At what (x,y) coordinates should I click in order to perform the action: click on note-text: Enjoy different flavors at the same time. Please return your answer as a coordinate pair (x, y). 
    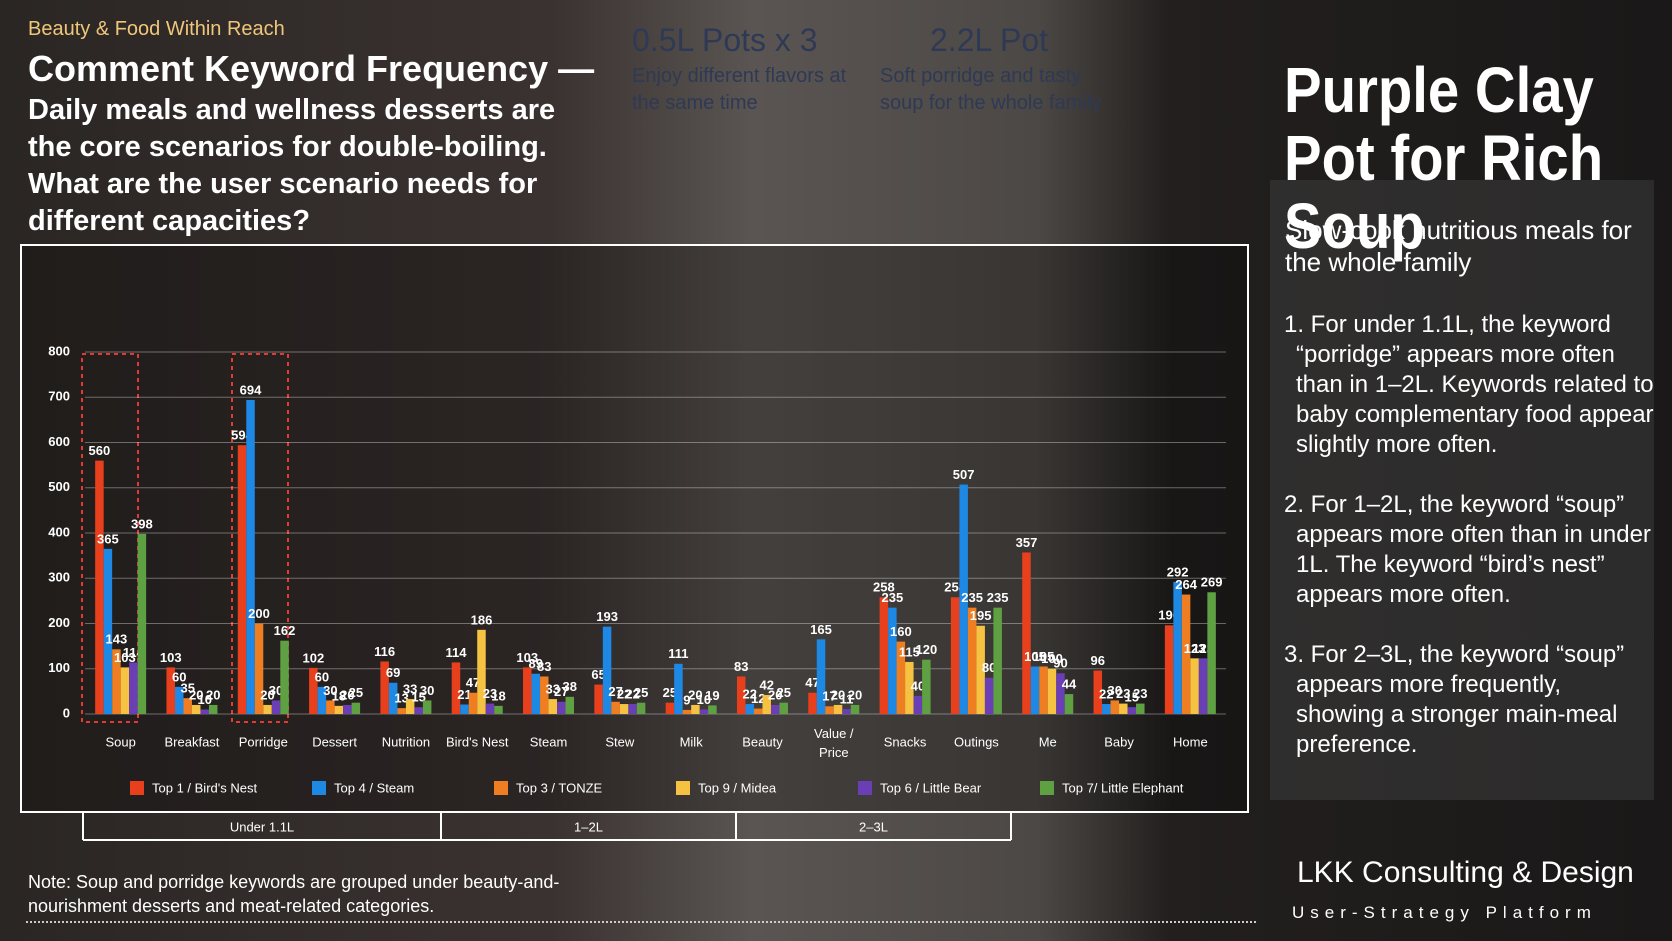
    Looking at the image, I should click on (739, 89).